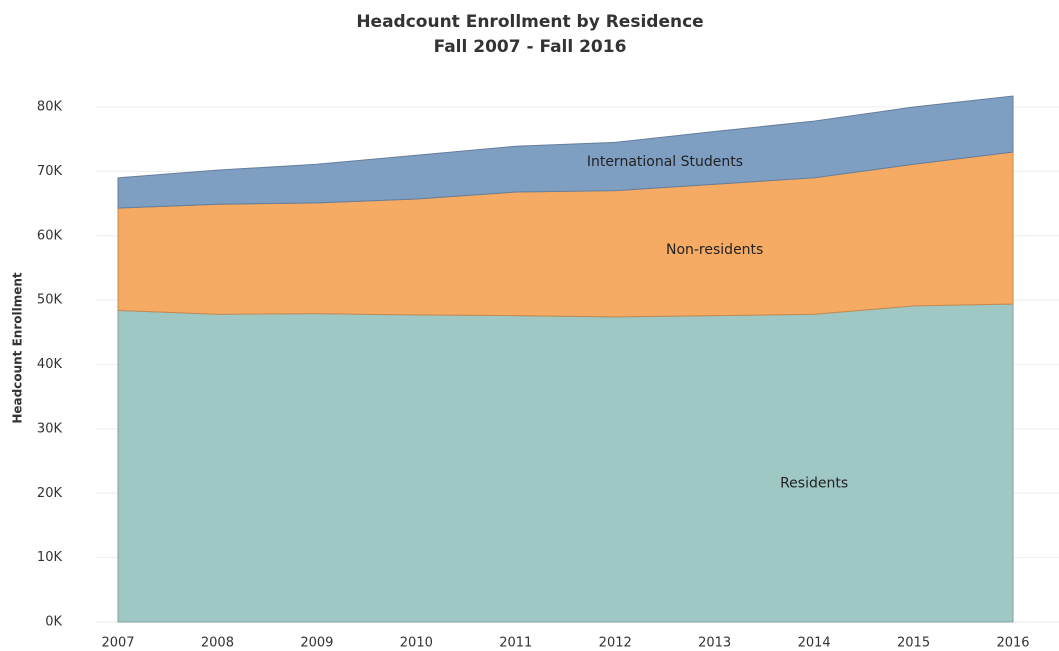 This screenshot has height=651, width=1059. Describe the element at coordinates (53, 622) in the screenshot. I see `y-tick-label: 0K` at that location.